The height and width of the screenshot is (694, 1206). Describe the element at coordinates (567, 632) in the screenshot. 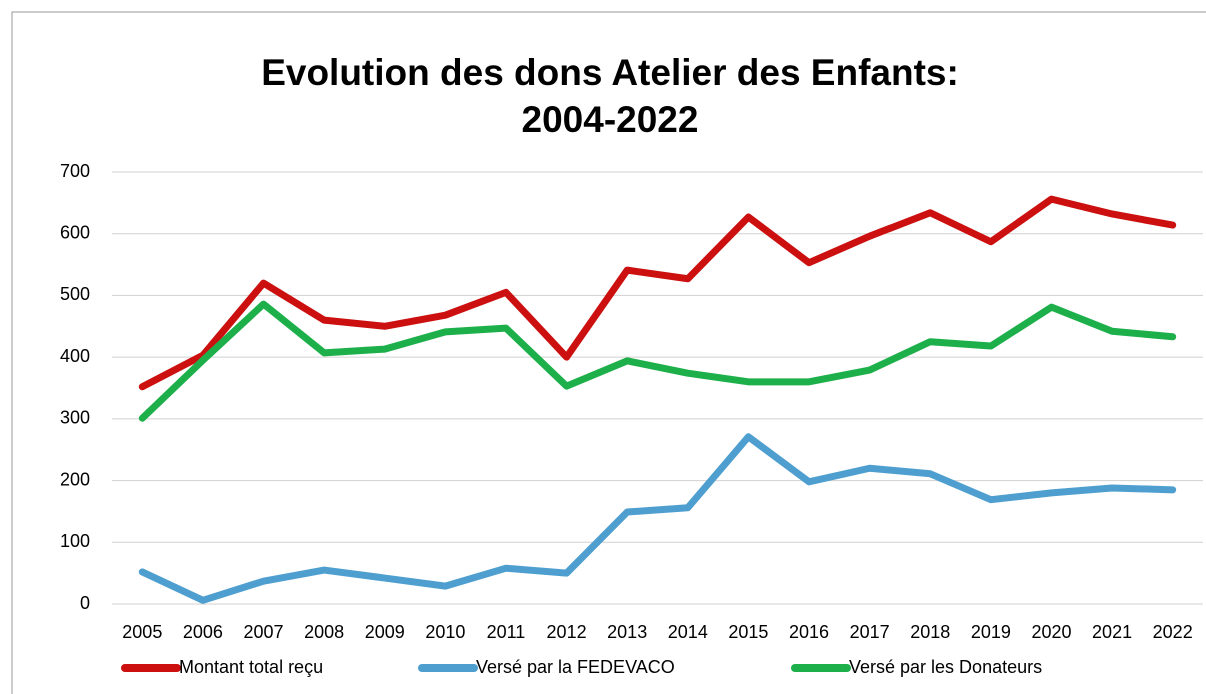

I see `x-tick-label: 2012` at that location.